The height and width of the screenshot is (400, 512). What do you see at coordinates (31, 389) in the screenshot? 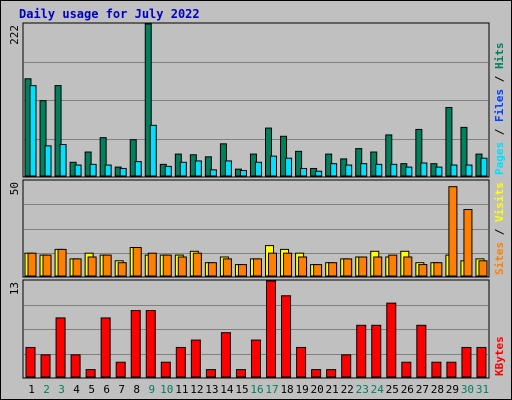
I see `x-label-day-1: 1` at bounding box center [31, 389].